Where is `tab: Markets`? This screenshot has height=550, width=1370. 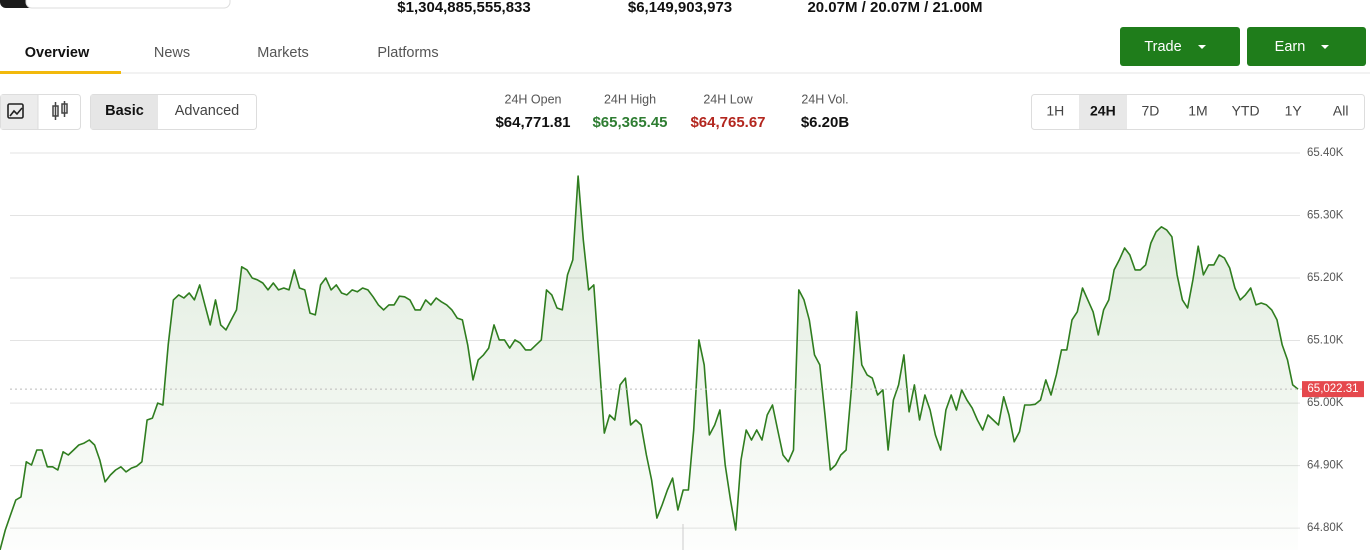
tab: Markets is located at coordinates (283, 53).